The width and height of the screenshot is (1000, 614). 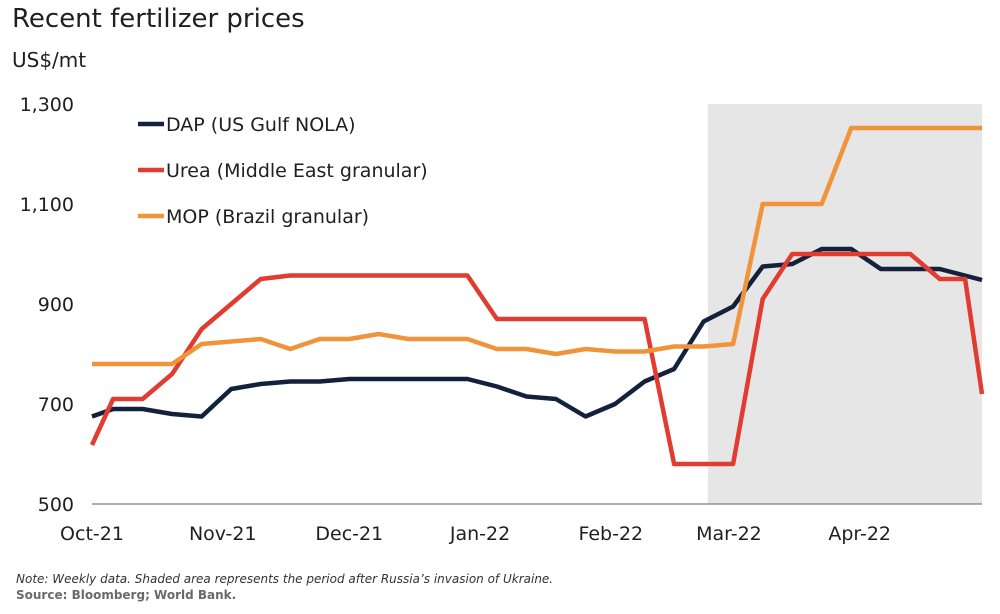 I want to click on y-tick-label: 900, so click(x=56, y=305).